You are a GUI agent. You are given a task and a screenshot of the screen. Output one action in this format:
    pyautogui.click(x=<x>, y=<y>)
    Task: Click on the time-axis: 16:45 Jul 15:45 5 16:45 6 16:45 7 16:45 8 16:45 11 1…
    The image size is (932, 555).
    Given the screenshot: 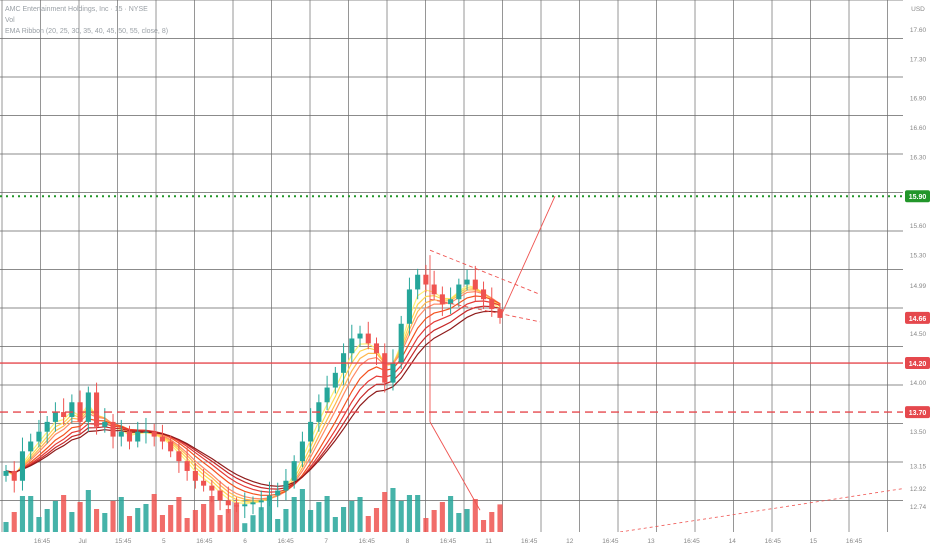 What is the action you would take?
    pyautogui.click(x=466, y=541)
    